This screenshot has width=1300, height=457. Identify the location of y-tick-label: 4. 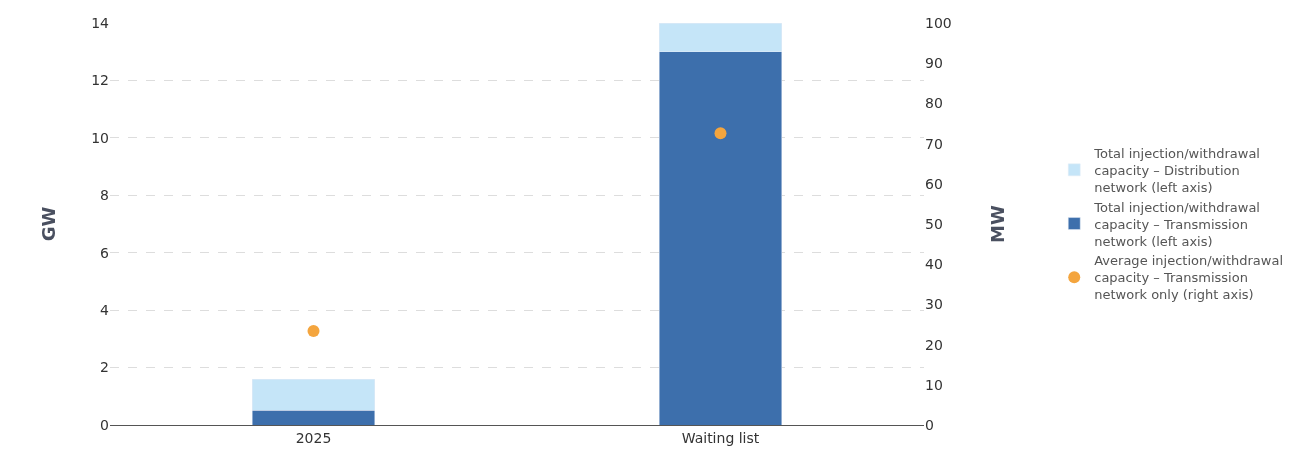
(105, 310).